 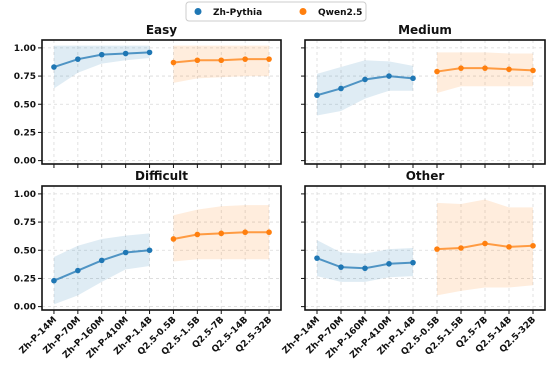 What do you see at coordinates (340, 13) in the screenshot?
I see `legend-label: Qwen2.5` at bounding box center [340, 13].